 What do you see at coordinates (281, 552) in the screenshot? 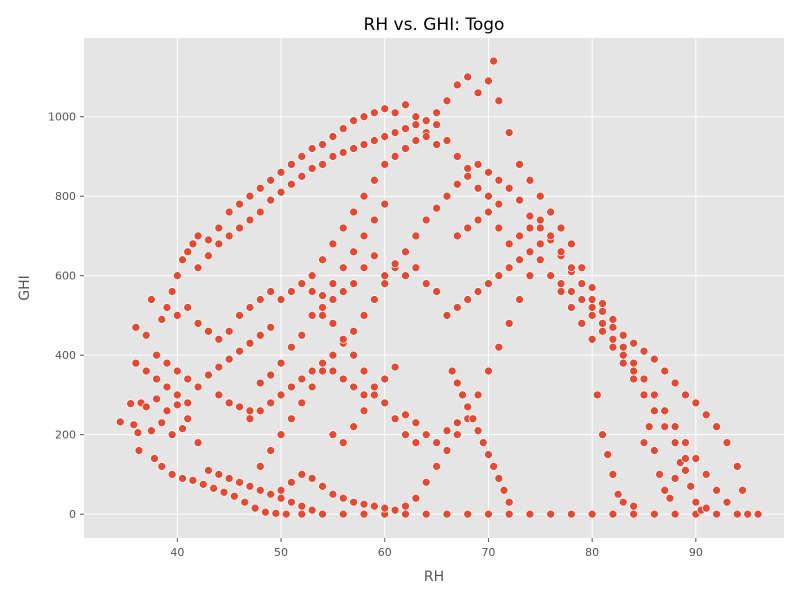
I see `x-tick-label: 50` at bounding box center [281, 552].